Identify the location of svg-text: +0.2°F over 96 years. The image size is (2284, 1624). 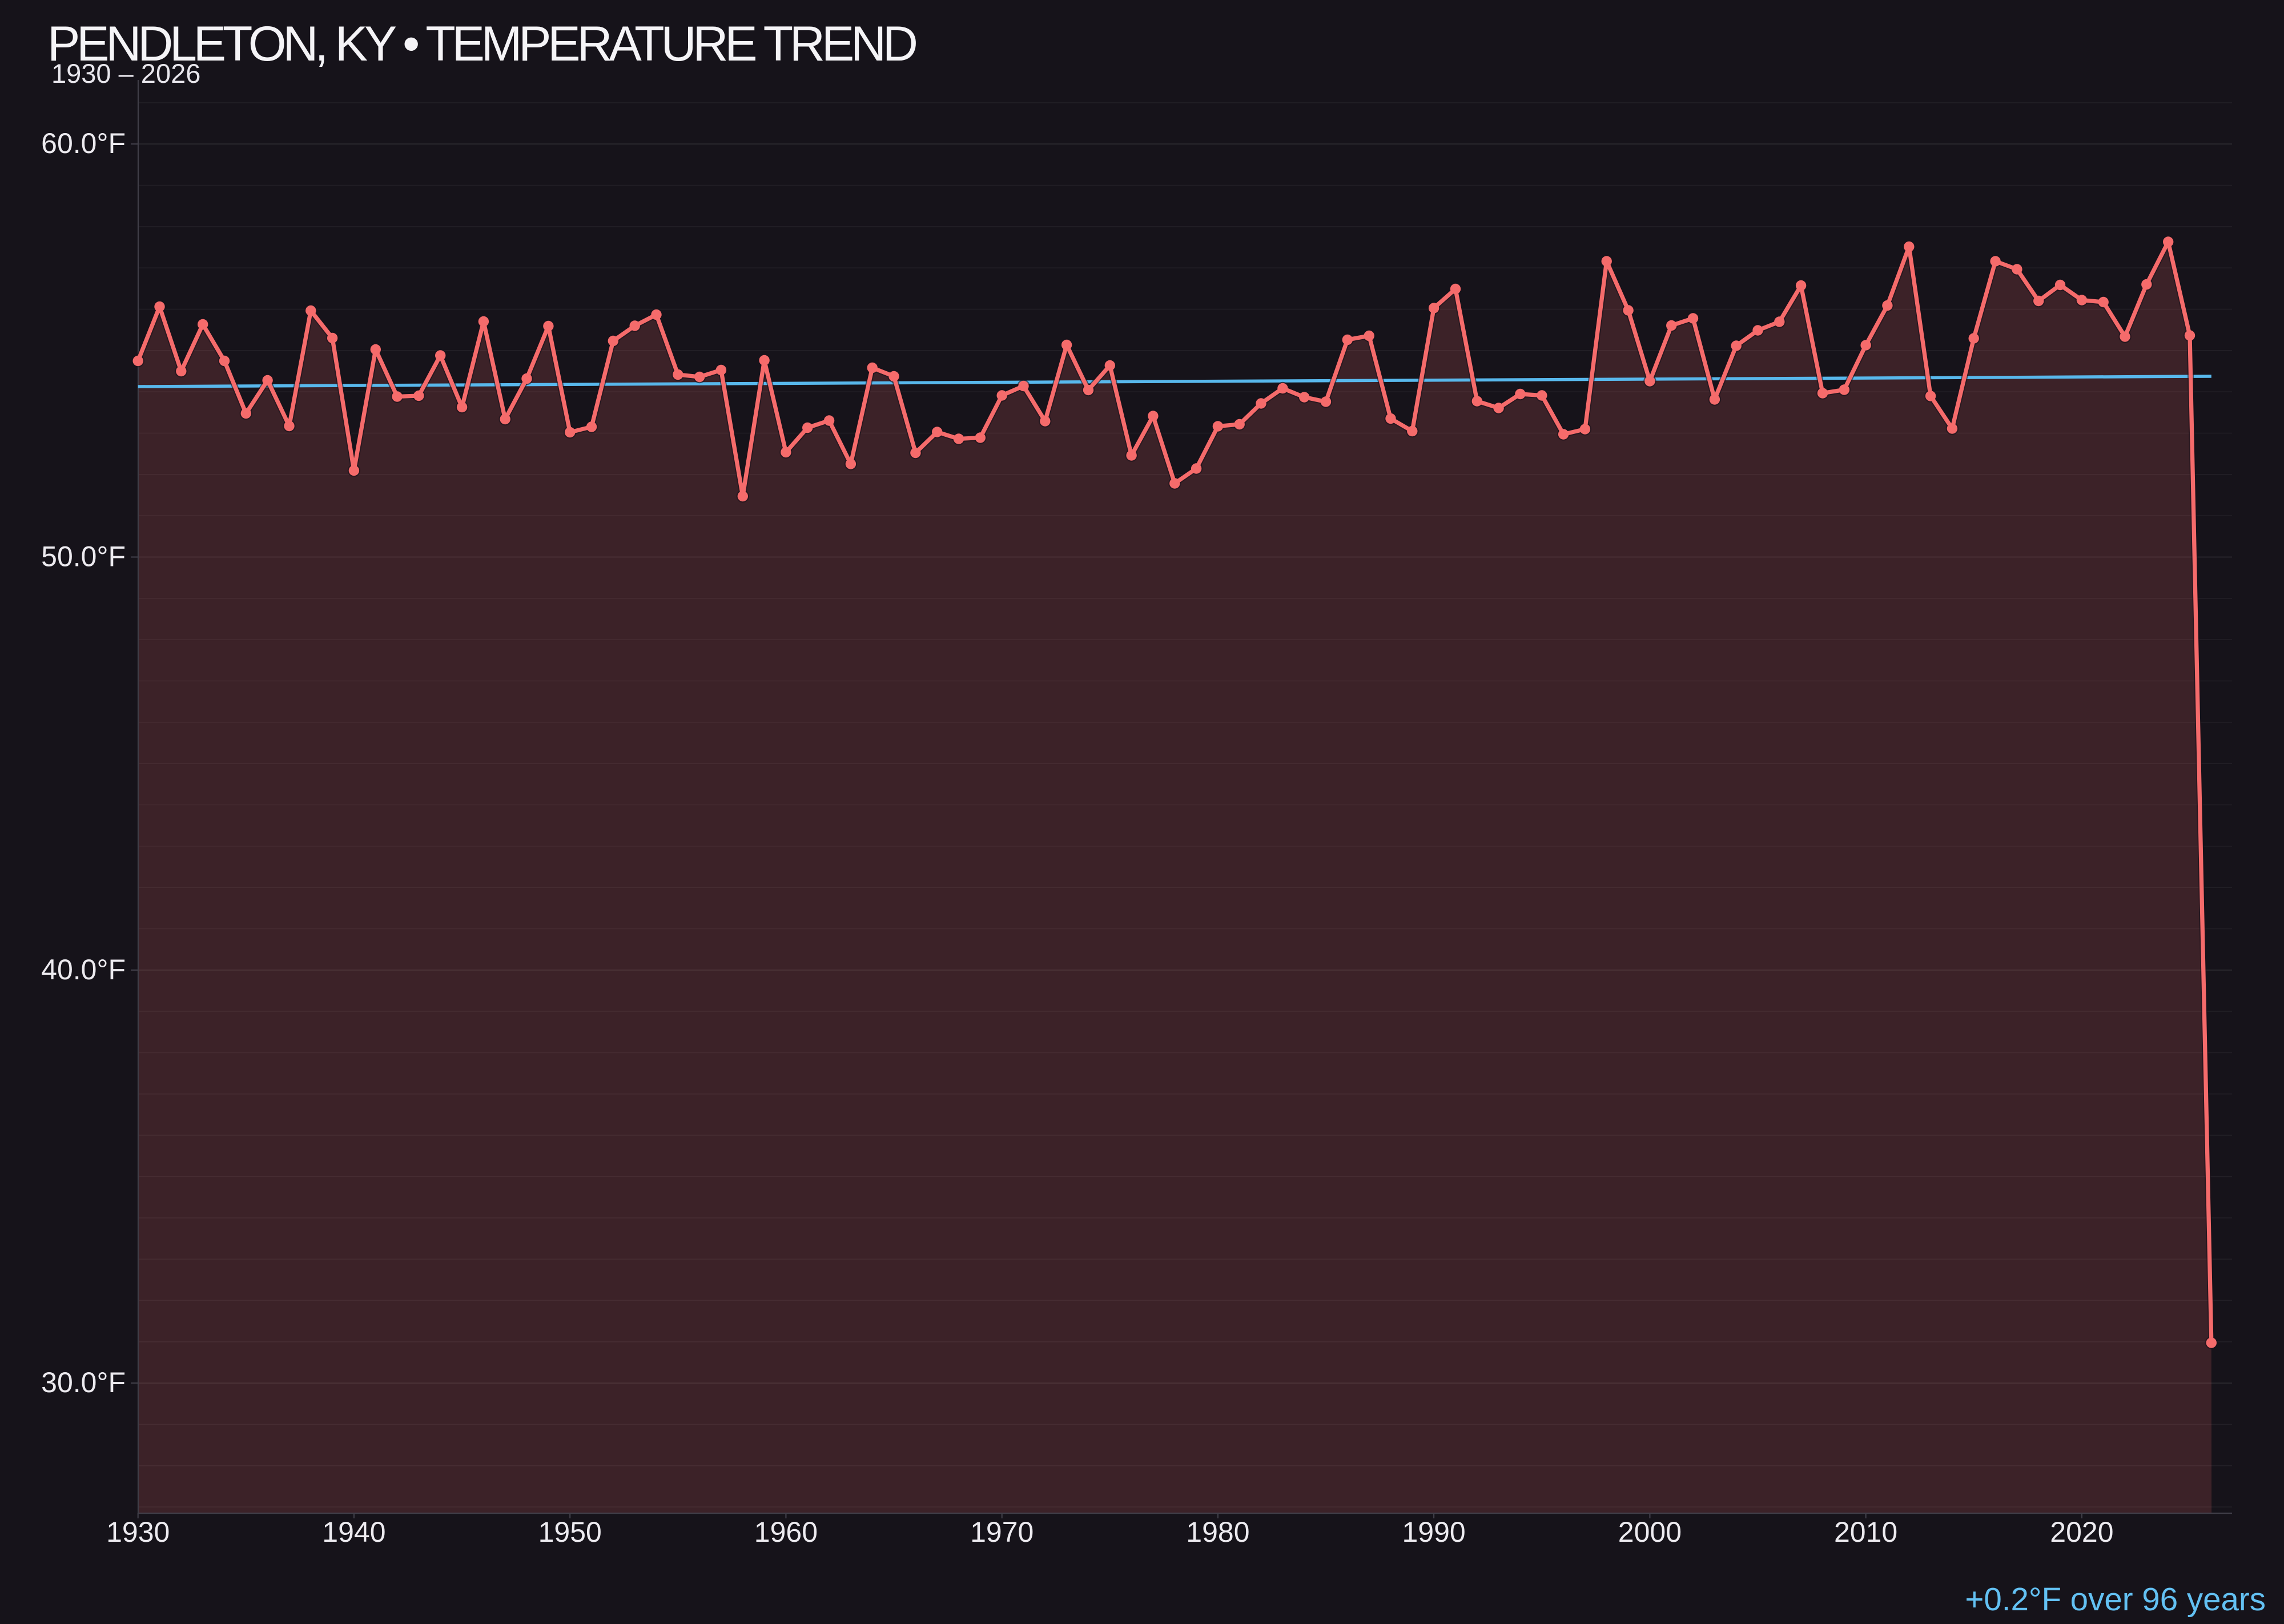
(2115, 1599).